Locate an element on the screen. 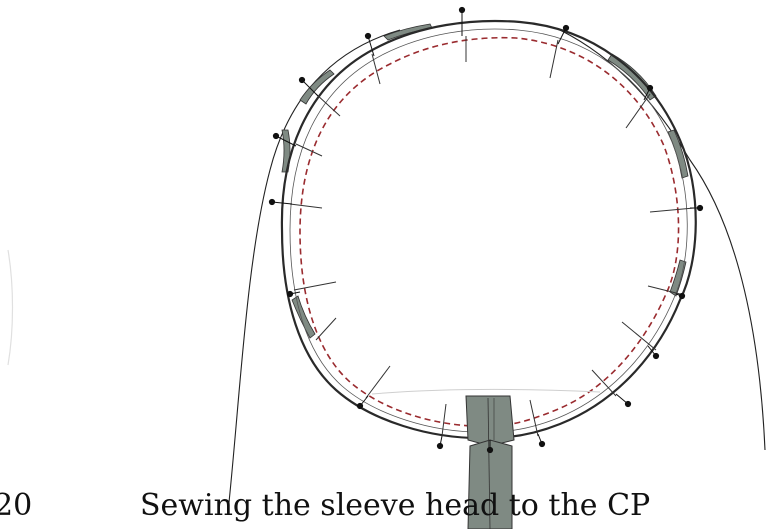 The width and height of the screenshot is (766, 529). caption-number: 20 is located at coordinates (16, 505).